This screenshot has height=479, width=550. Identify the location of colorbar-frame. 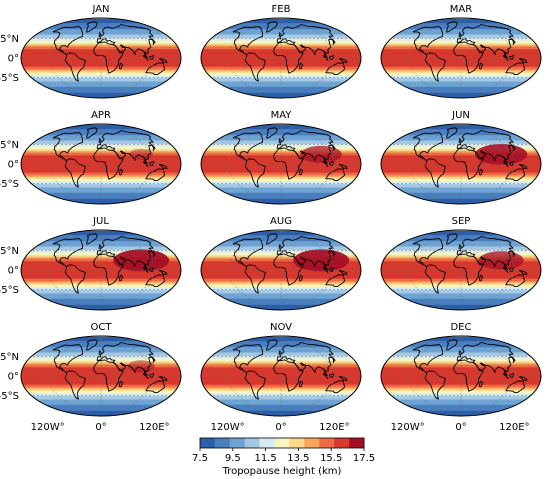
(282, 443).